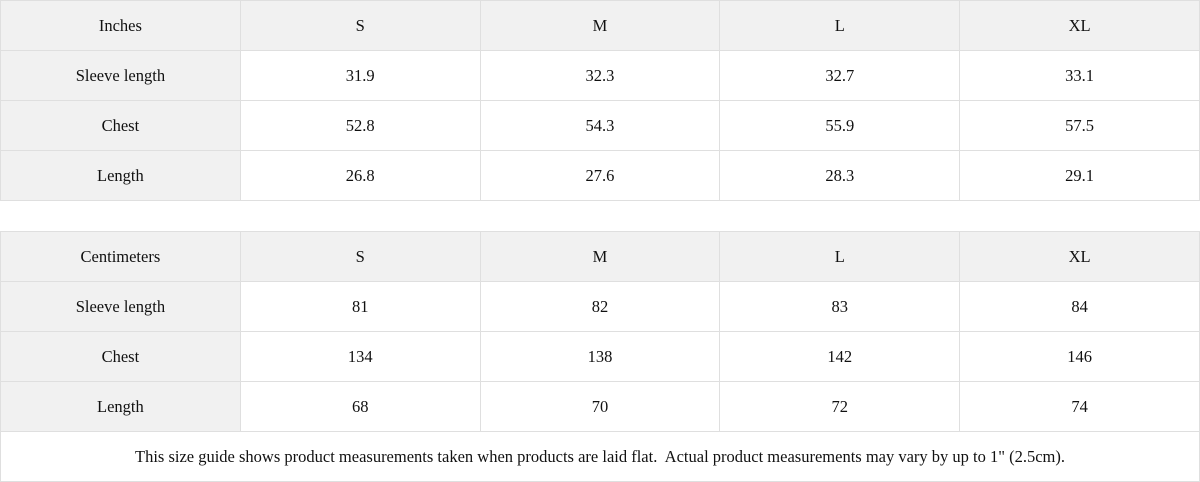 The image size is (1200, 482). What do you see at coordinates (360, 75) in the screenshot?
I see `table-cell: 31.9` at bounding box center [360, 75].